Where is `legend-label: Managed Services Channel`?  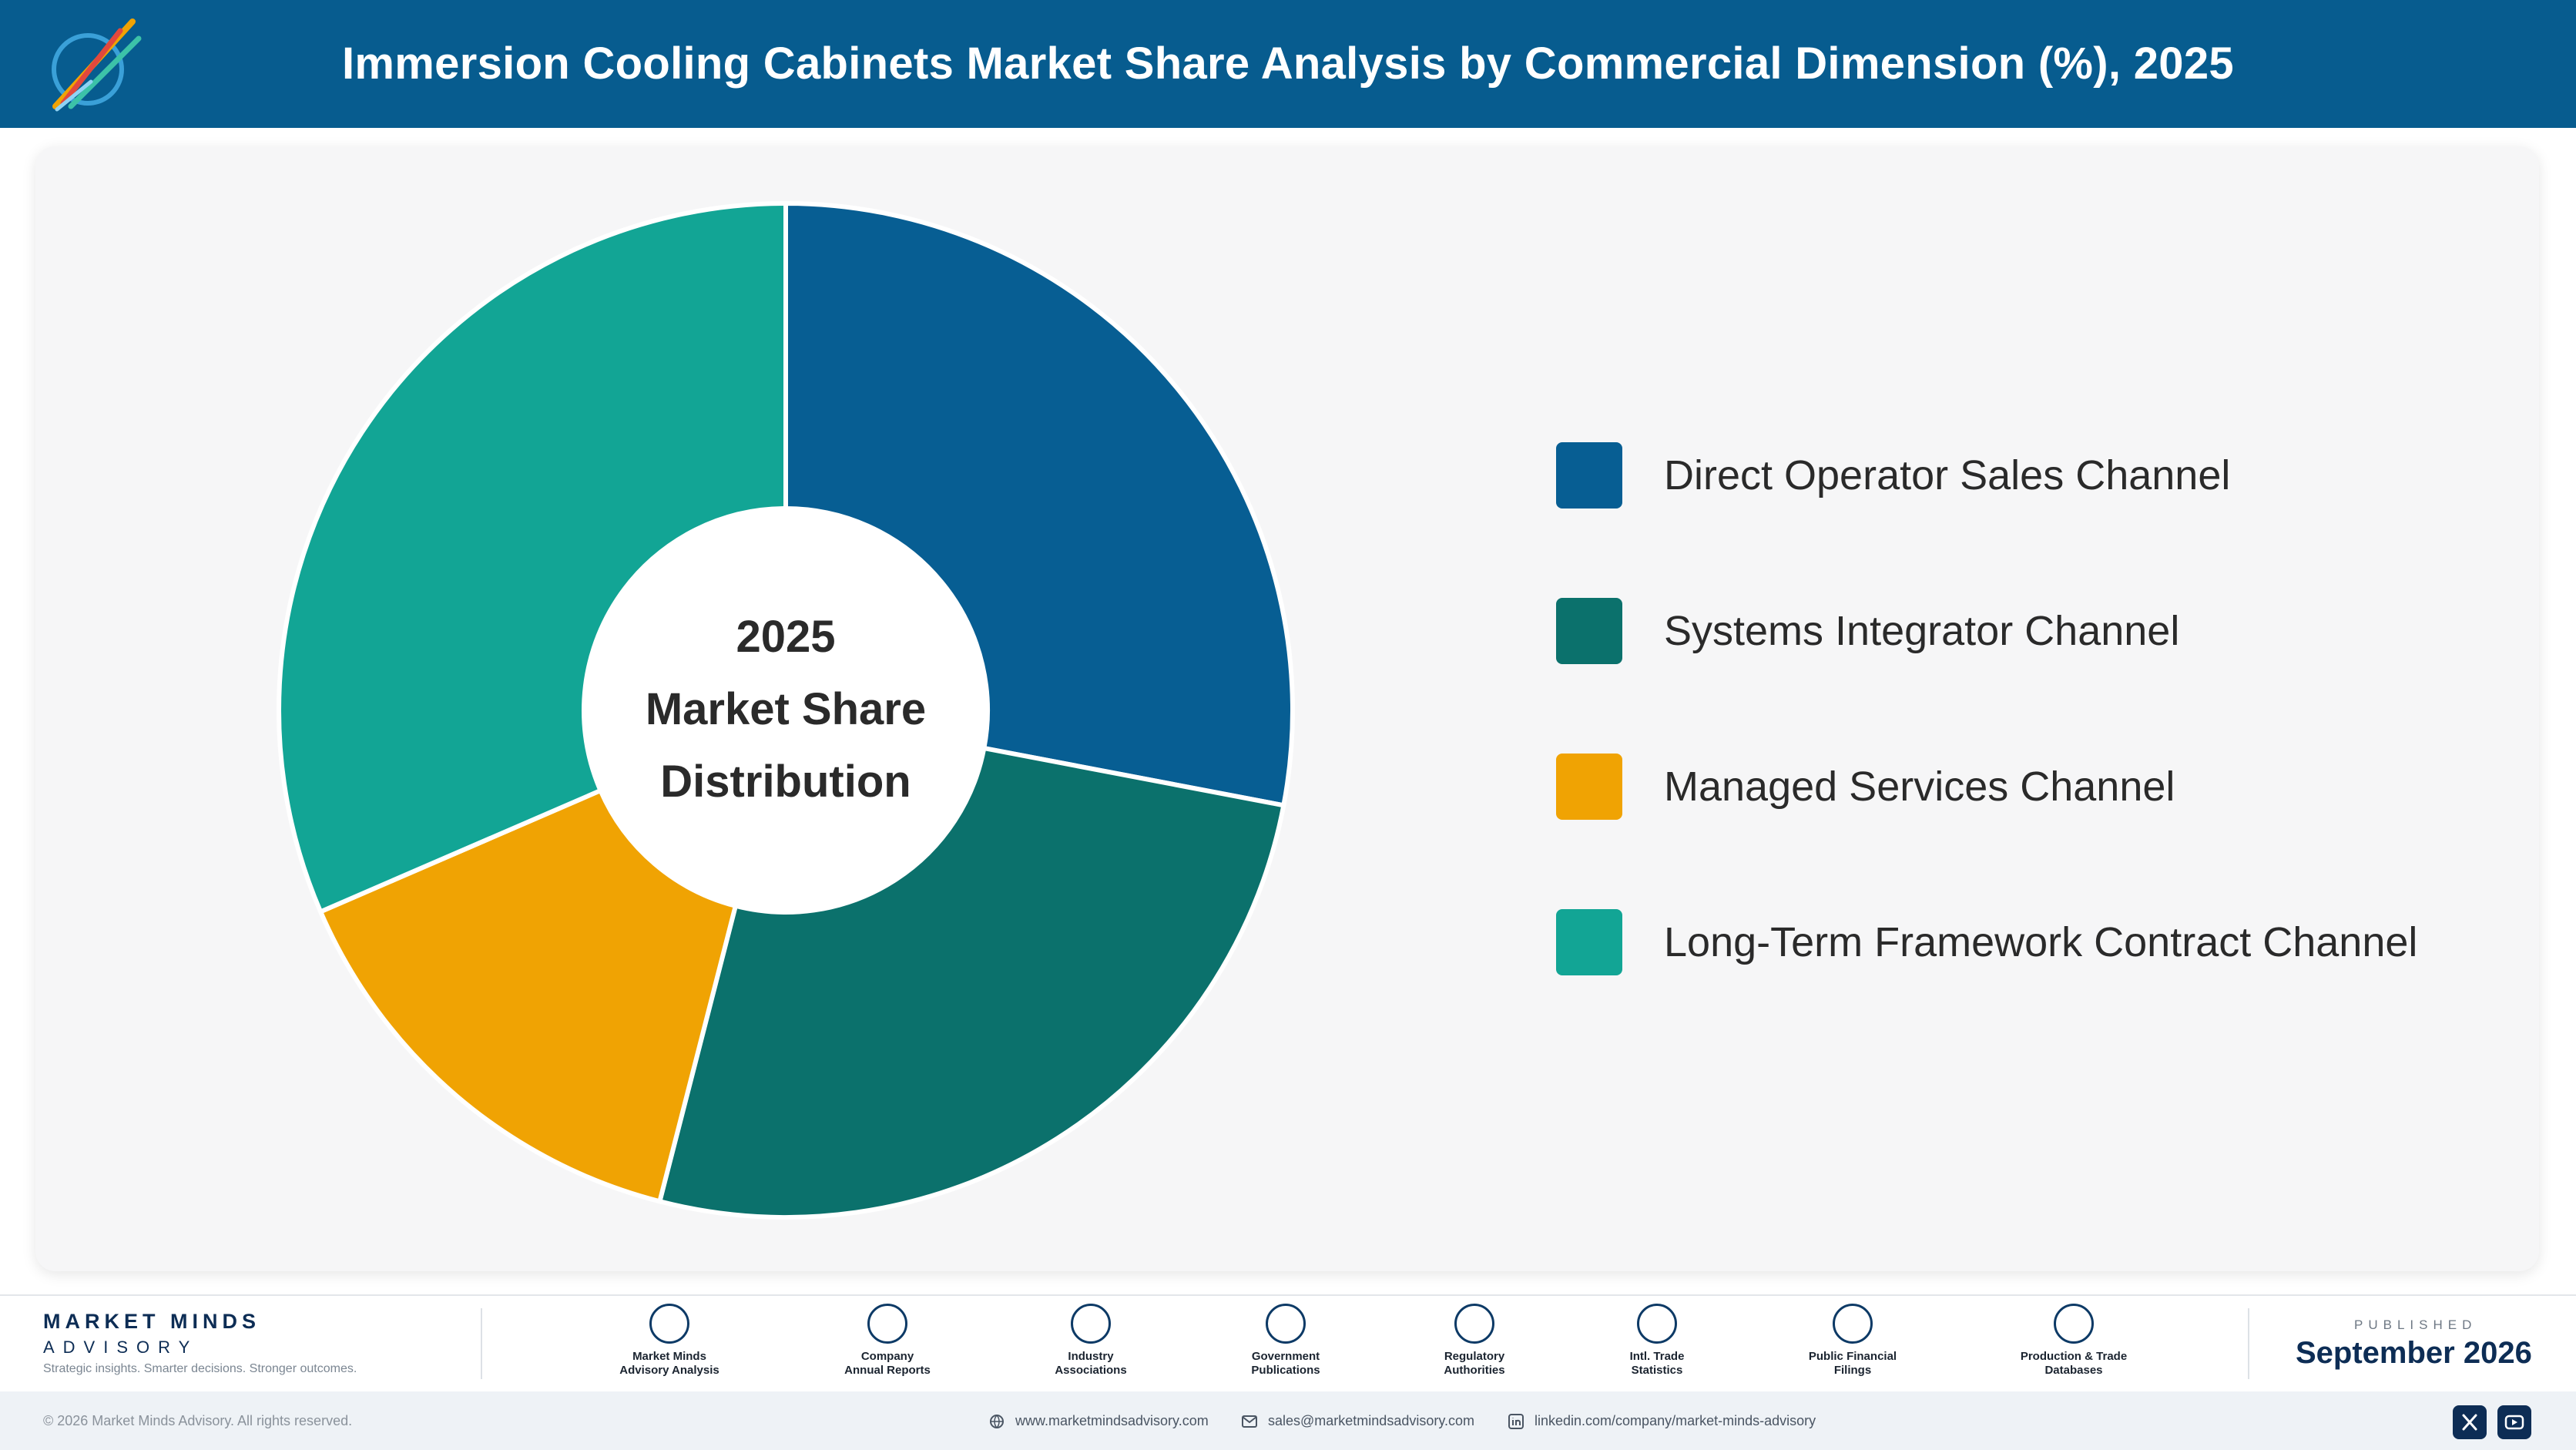
legend-label: Managed Services Channel is located at coordinates (1919, 787).